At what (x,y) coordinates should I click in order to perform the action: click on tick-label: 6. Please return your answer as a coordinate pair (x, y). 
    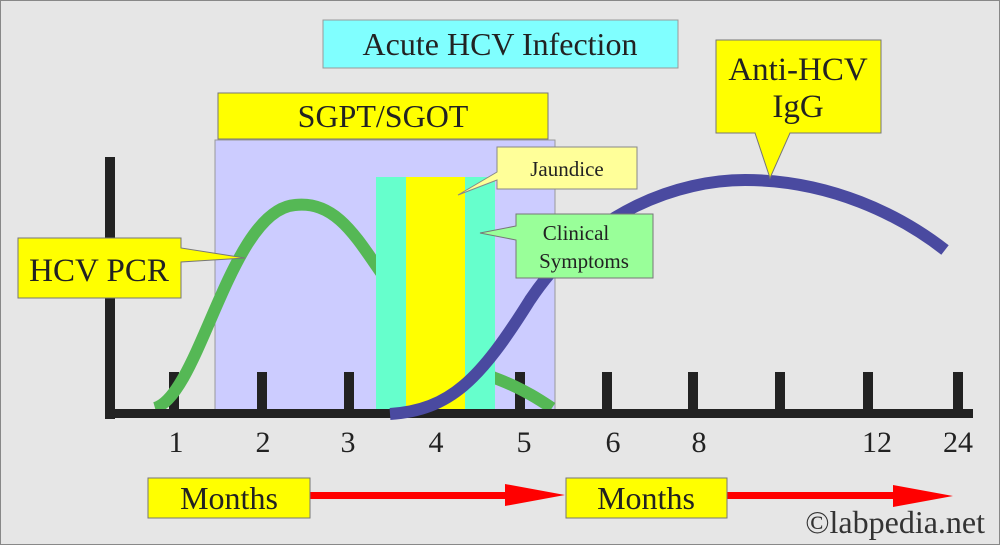
    Looking at the image, I should click on (613, 442).